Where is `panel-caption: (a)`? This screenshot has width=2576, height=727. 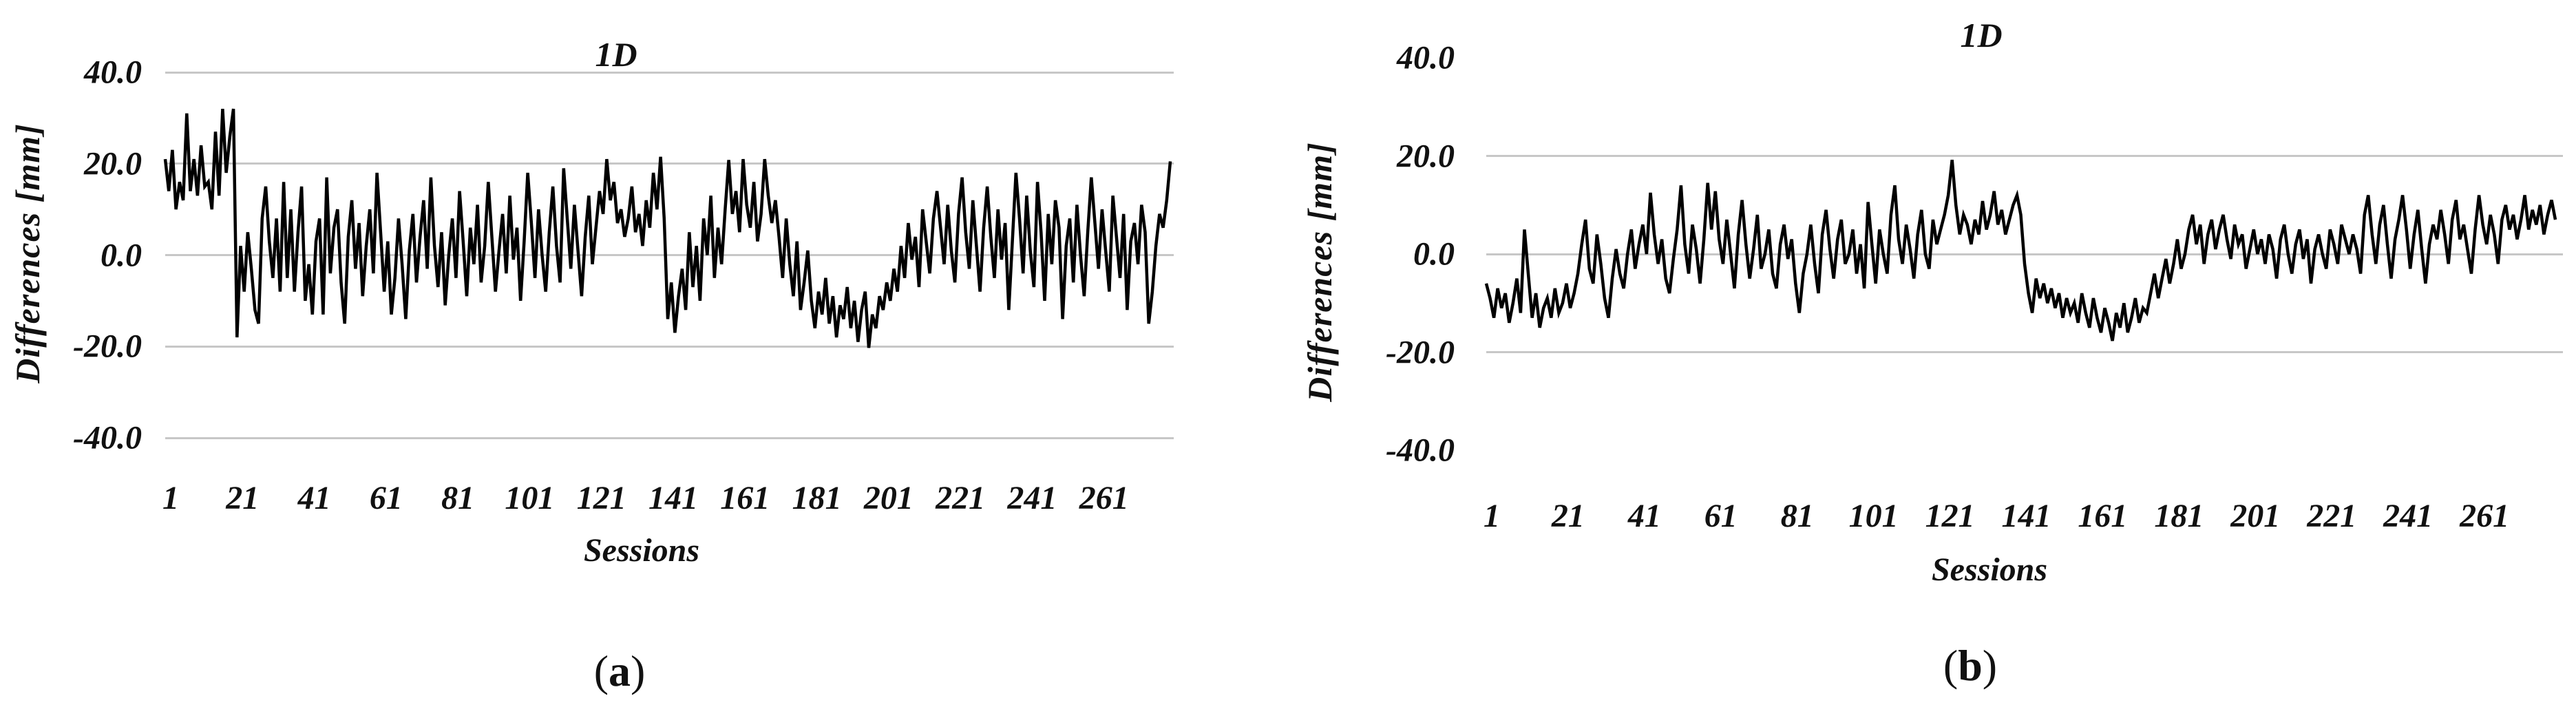 panel-caption: (a) is located at coordinates (620, 670).